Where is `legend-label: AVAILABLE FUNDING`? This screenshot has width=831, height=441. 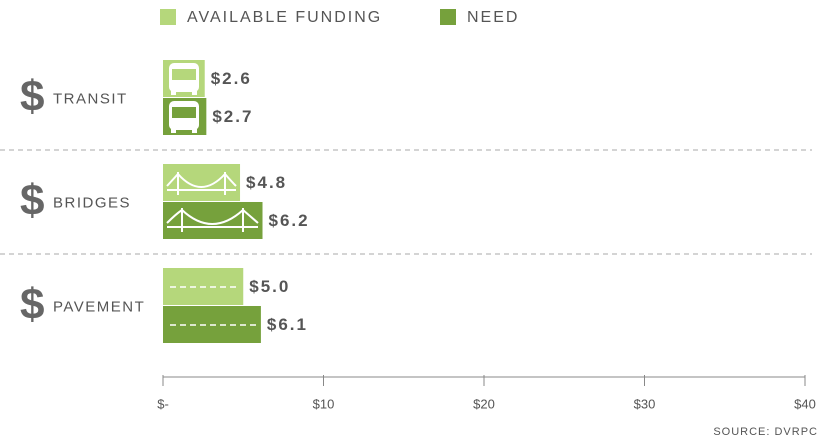 legend-label: AVAILABLE FUNDING is located at coordinates (284, 17).